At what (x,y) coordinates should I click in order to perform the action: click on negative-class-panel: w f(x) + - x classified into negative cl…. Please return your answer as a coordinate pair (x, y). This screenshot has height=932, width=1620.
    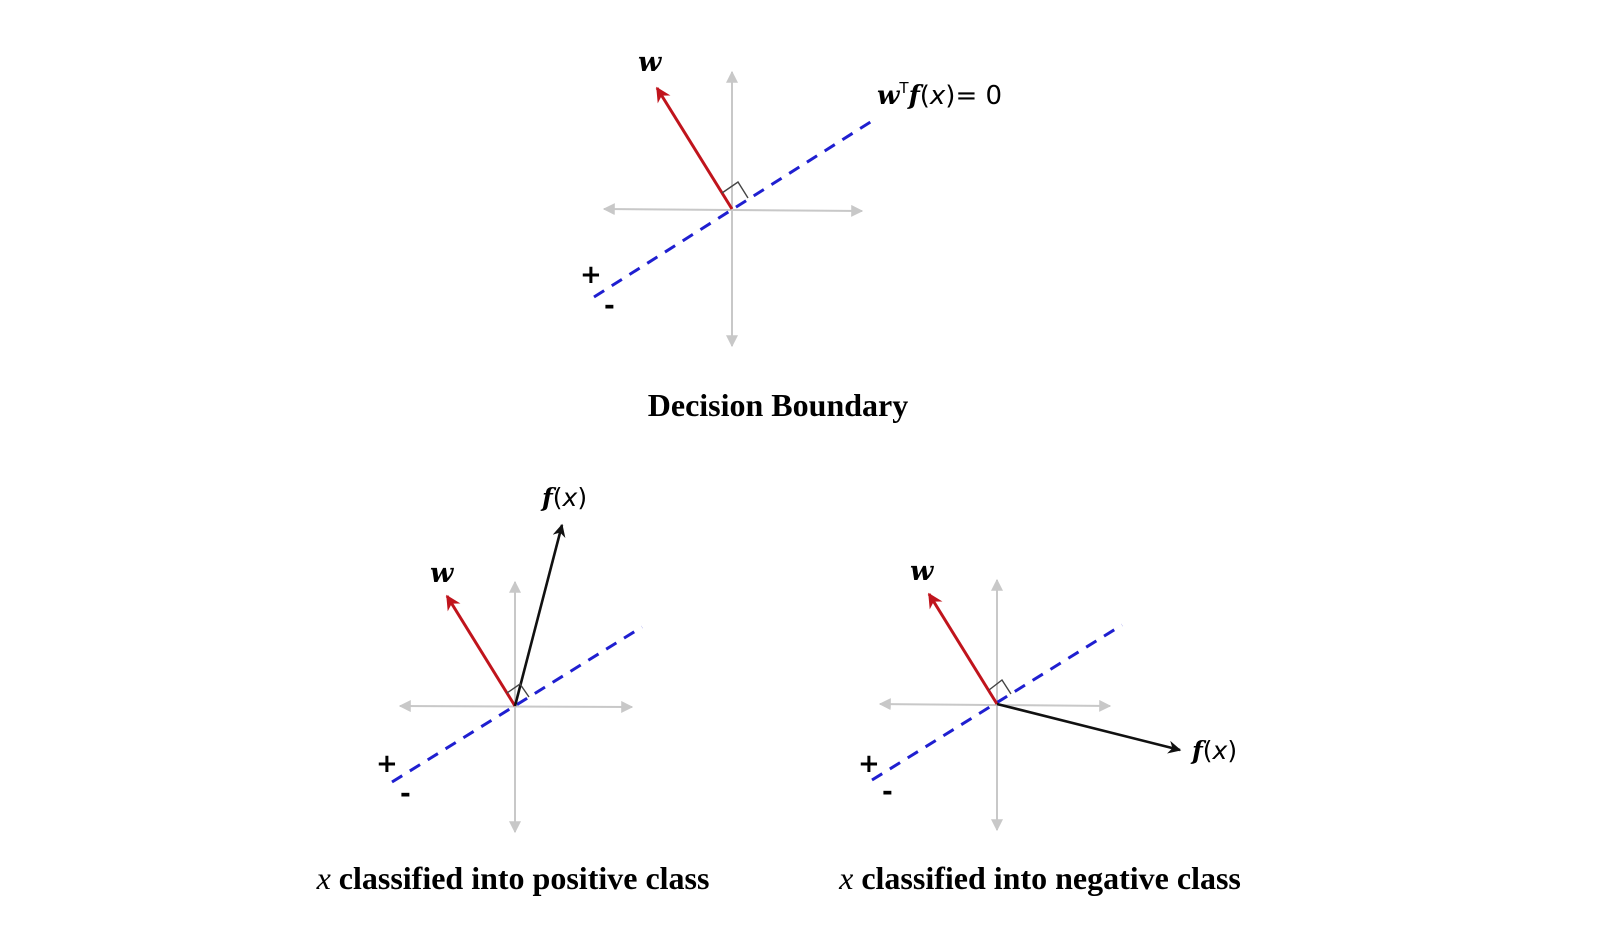
    Looking at the image, I should click on (1039, 726).